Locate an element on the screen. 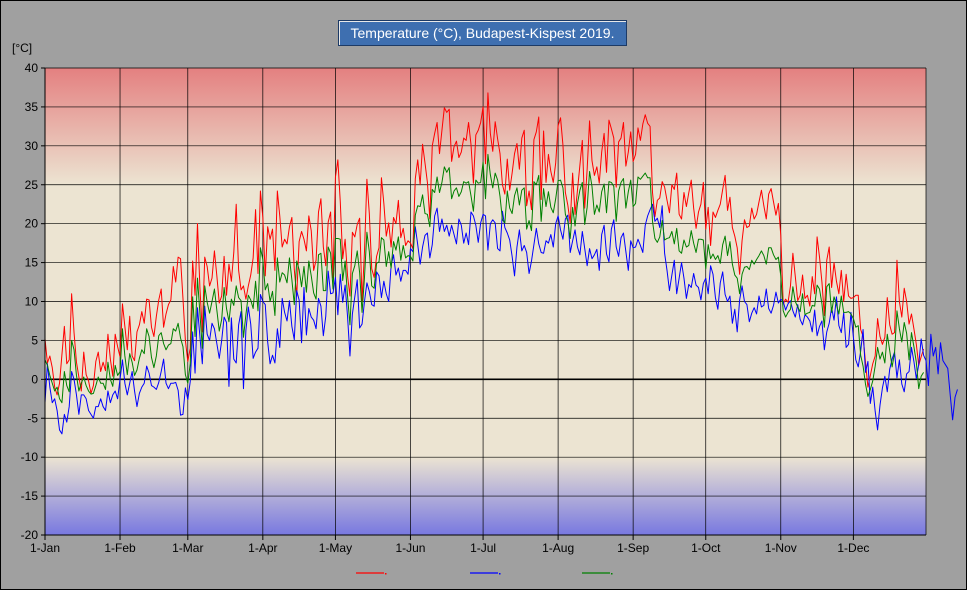 The image size is (967, 590). y-tick-label: -10 is located at coordinates (30, 457).